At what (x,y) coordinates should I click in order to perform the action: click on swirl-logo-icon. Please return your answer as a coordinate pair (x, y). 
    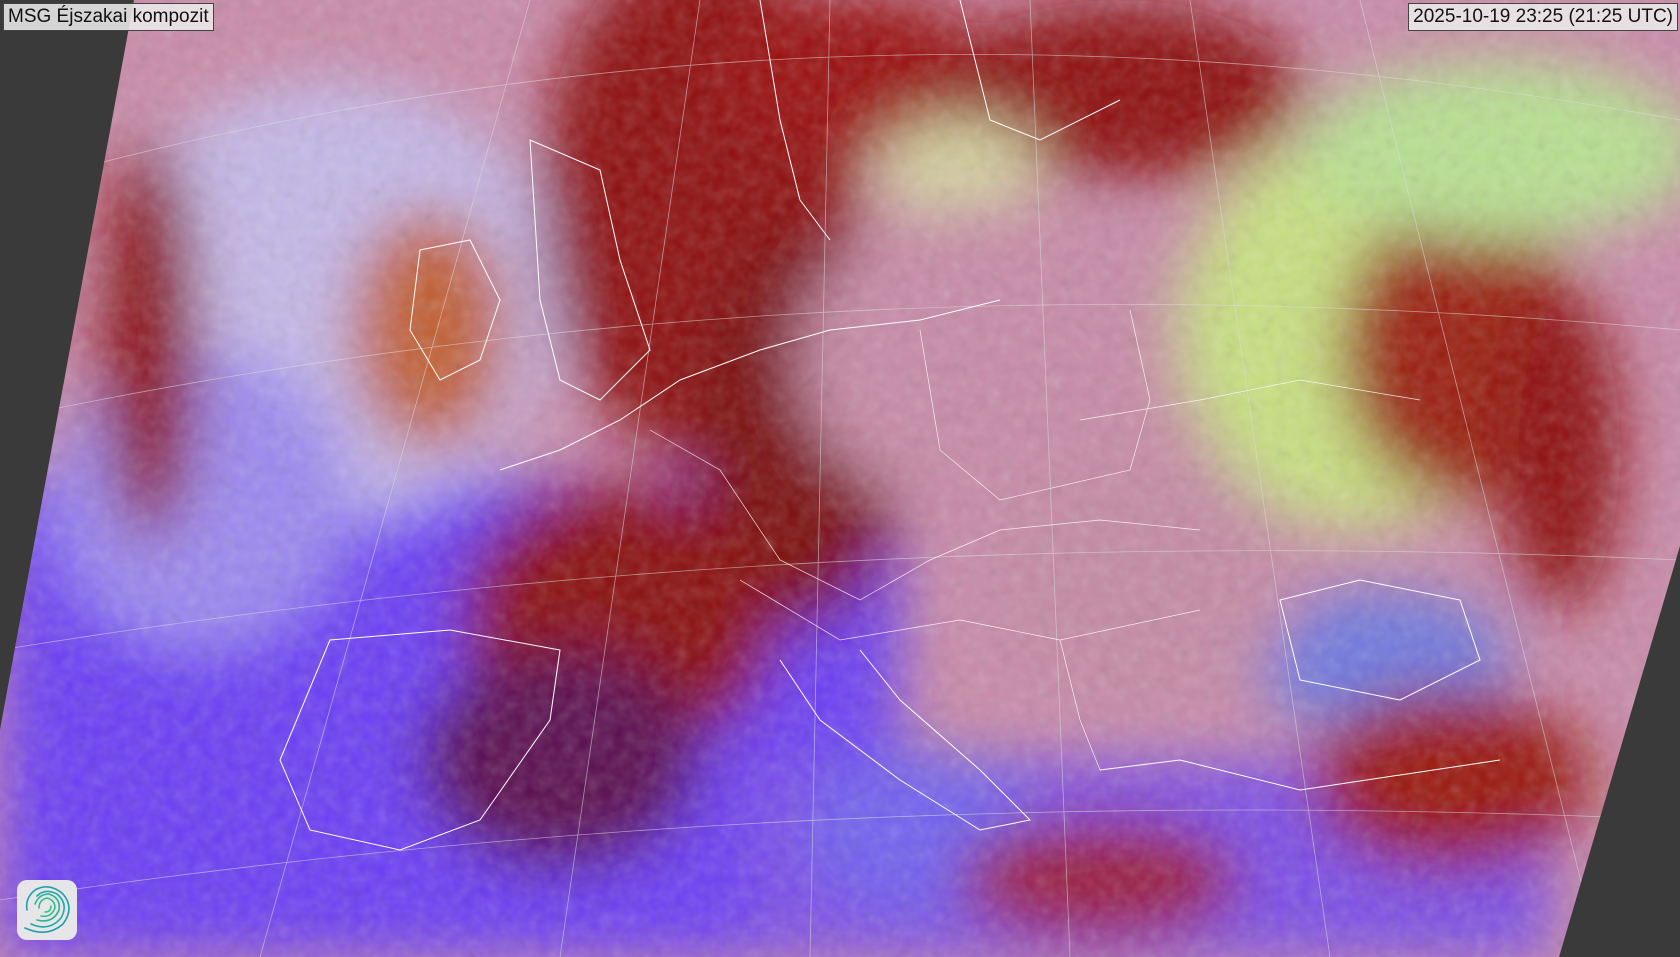
    Looking at the image, I should click on (47, 910).